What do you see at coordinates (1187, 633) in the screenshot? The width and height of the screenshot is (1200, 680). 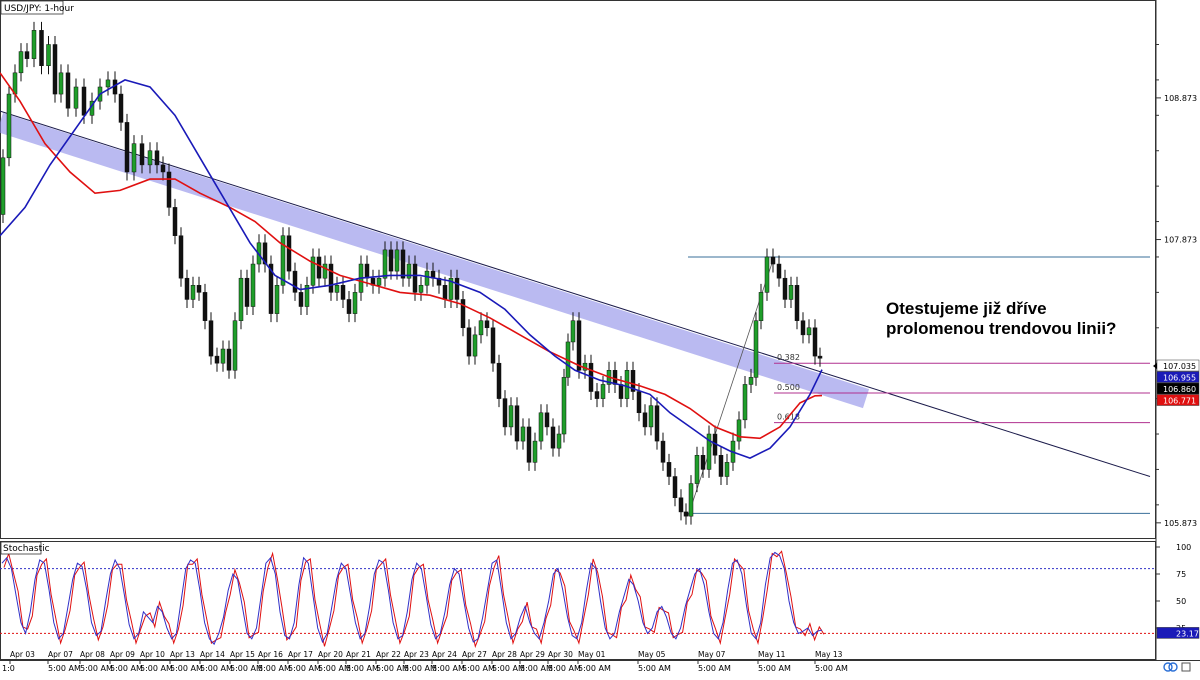 I see `stoch-last-label: 23.17` at bounding box center [1187, 633].